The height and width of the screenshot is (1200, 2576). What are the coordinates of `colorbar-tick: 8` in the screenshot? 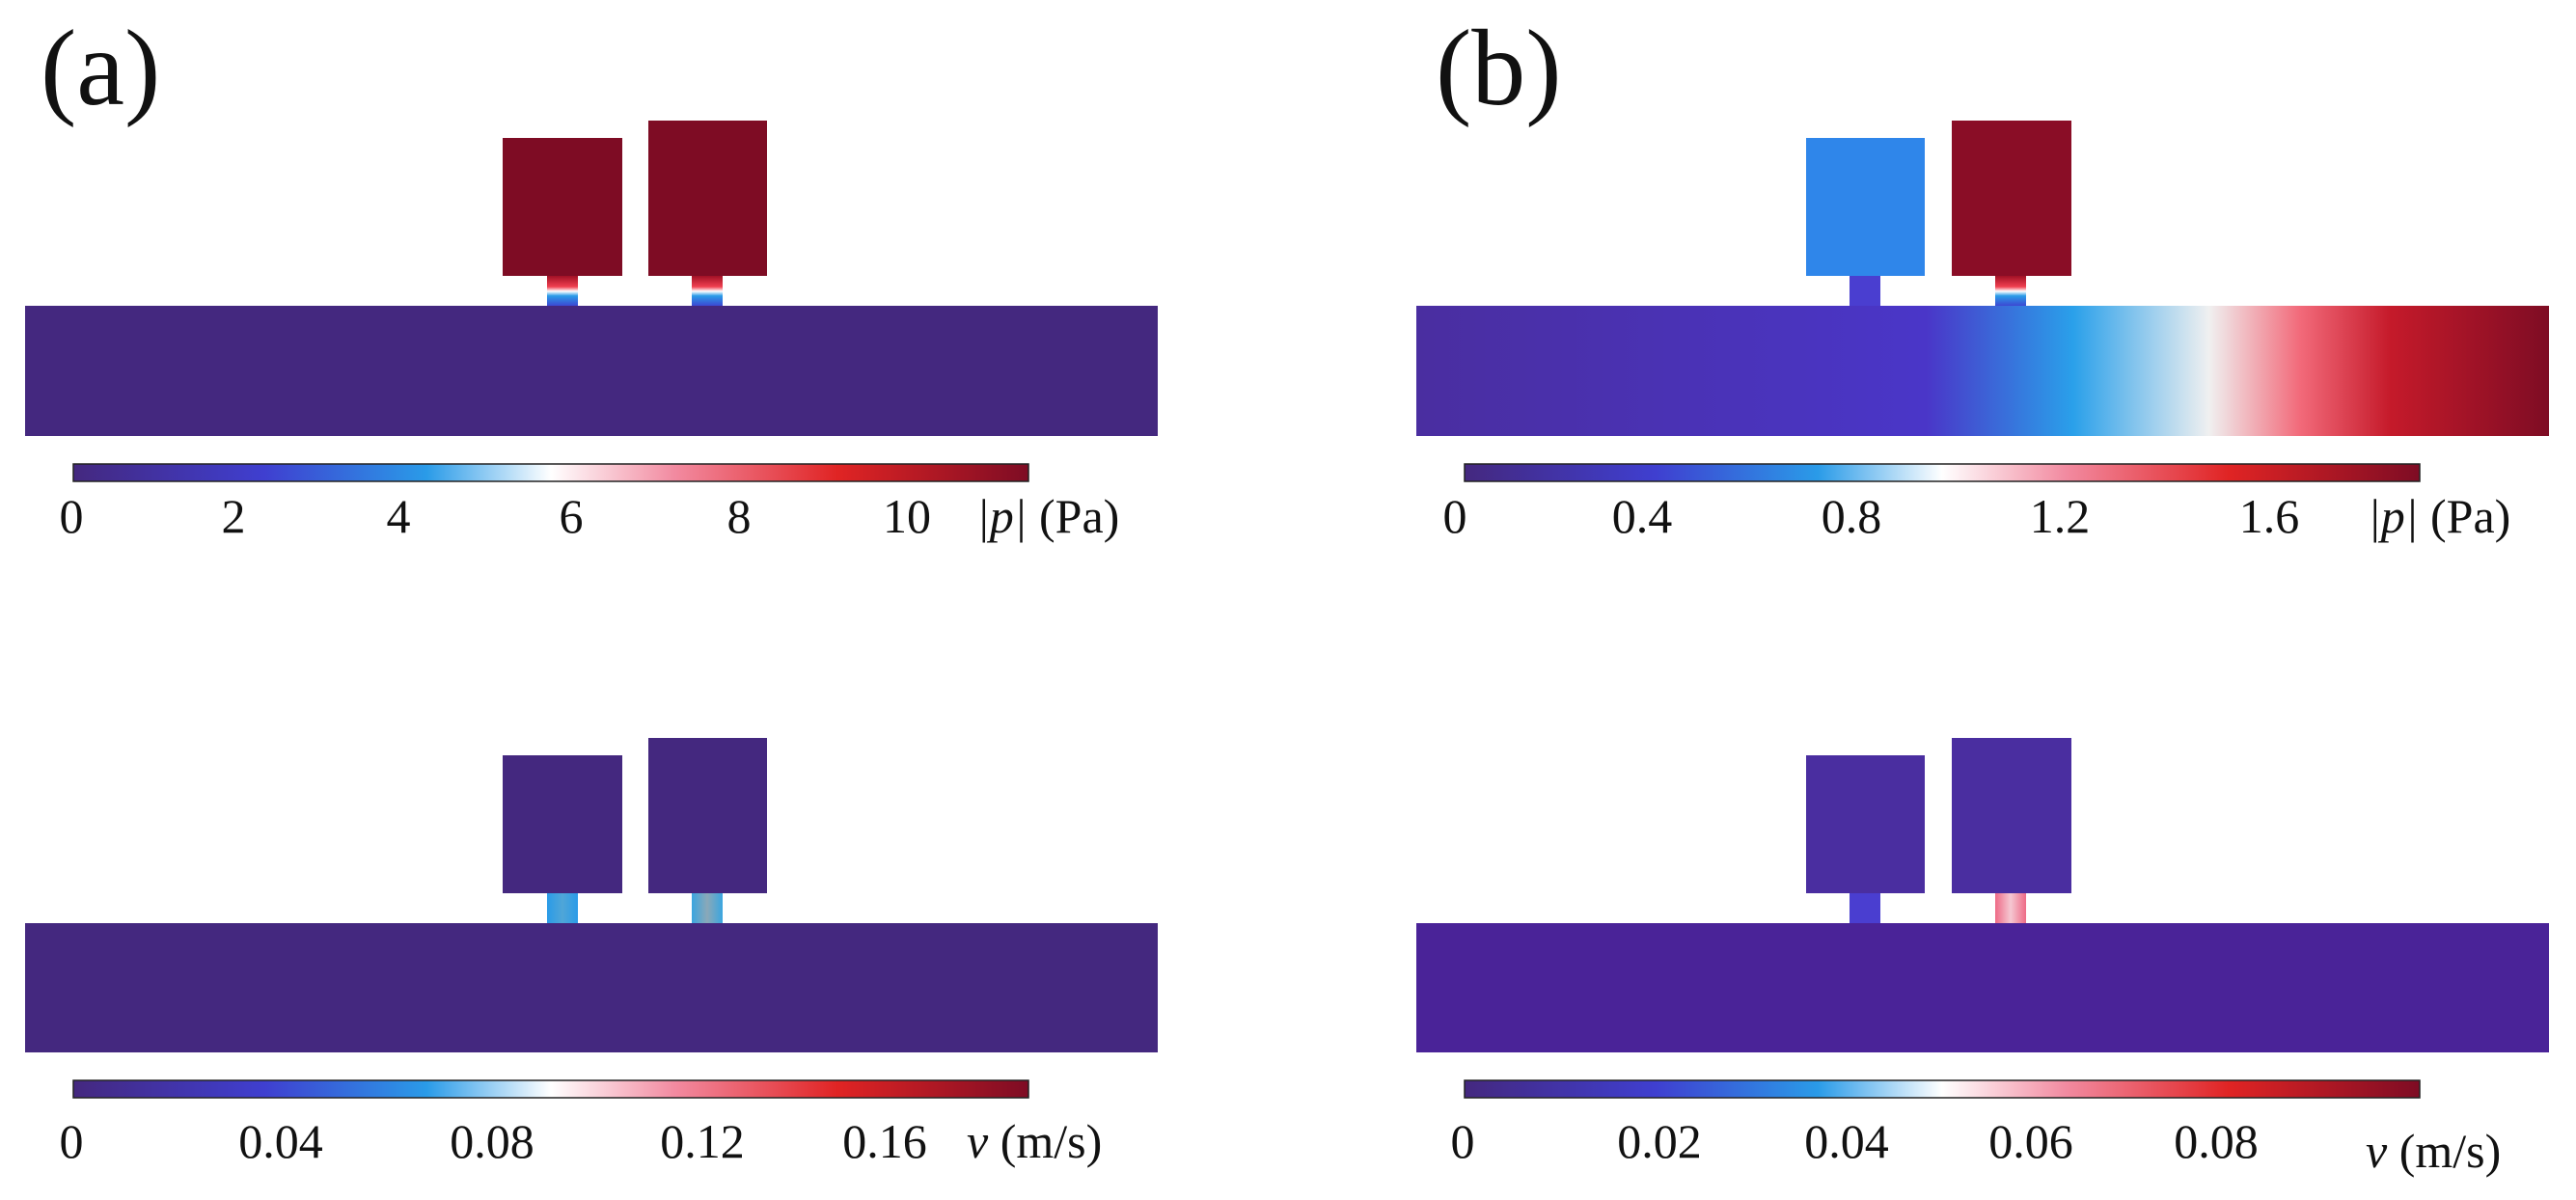 It's located at (740, 516).